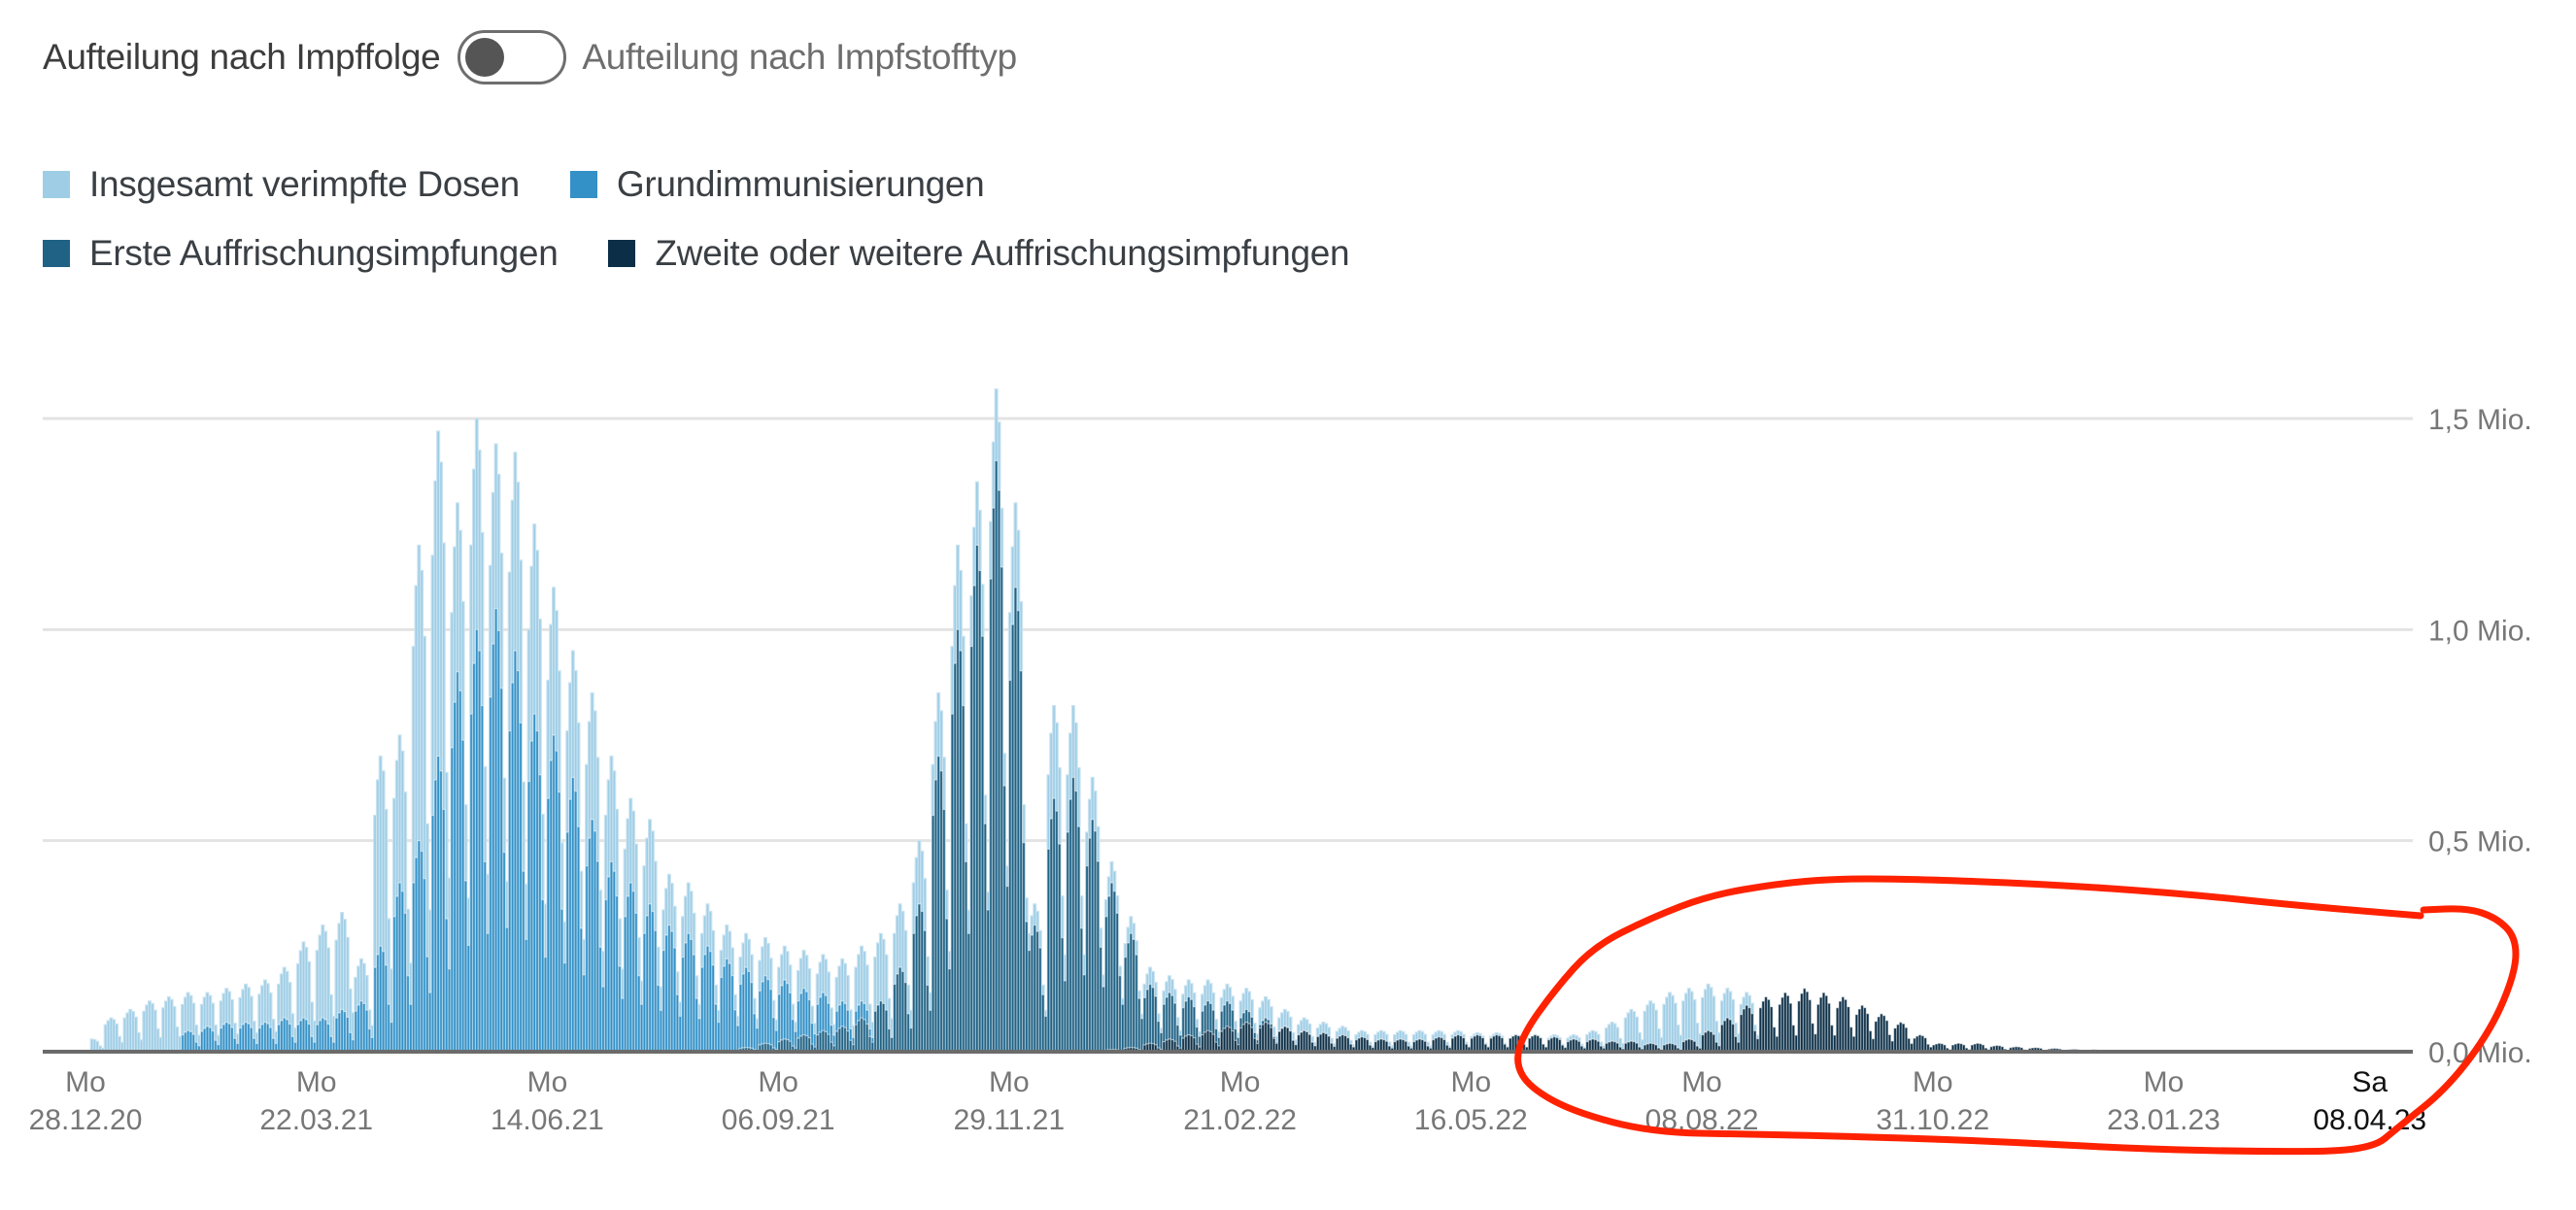 Image resolution: width=2576 pixels, height=1210 pixels. What do you see at coordinates (800, 184) in the screenshot?
I see `legend-label: Grundimmunisierungen` at bounding box center [800, 184].